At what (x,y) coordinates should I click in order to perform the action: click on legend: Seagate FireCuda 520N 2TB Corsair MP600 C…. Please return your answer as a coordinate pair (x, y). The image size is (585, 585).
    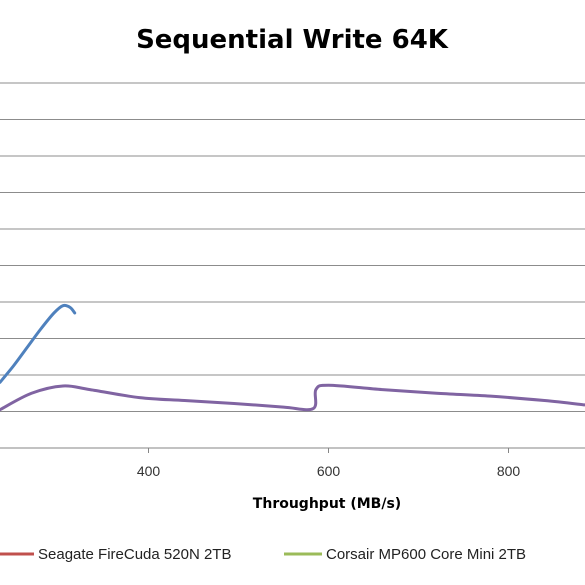
    Looking at the image, I should click on (263, 554).